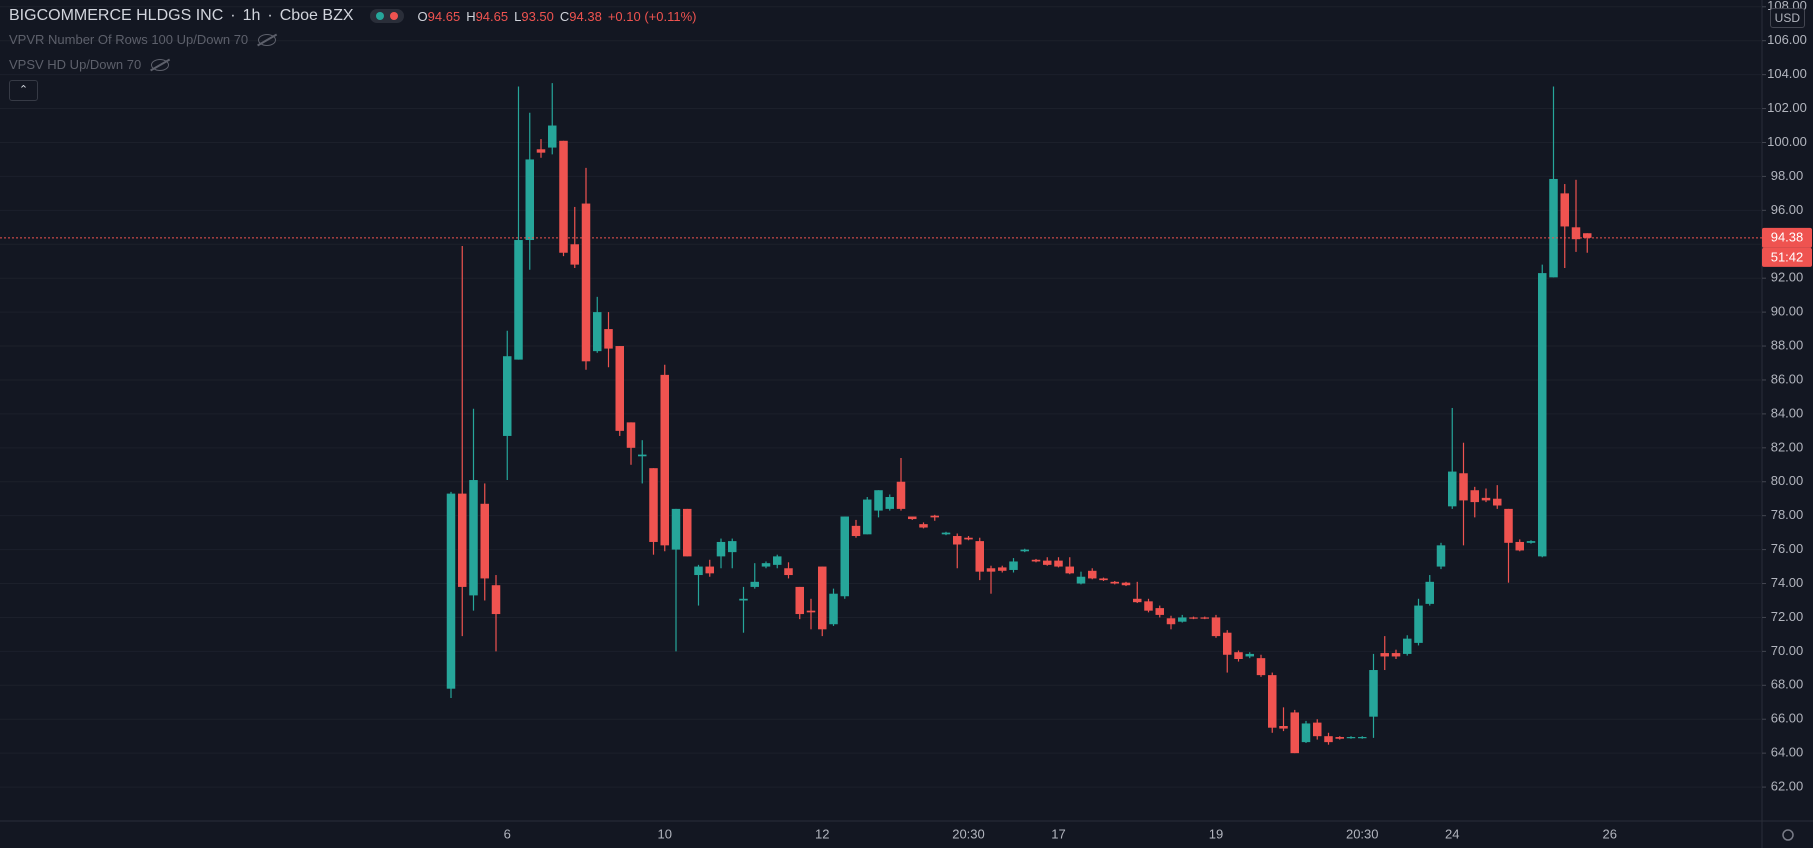  What do you see at coordinates (444, 16) in the screenshot?
I see `legend-value: 94.65` at bounding box center [444, 16].